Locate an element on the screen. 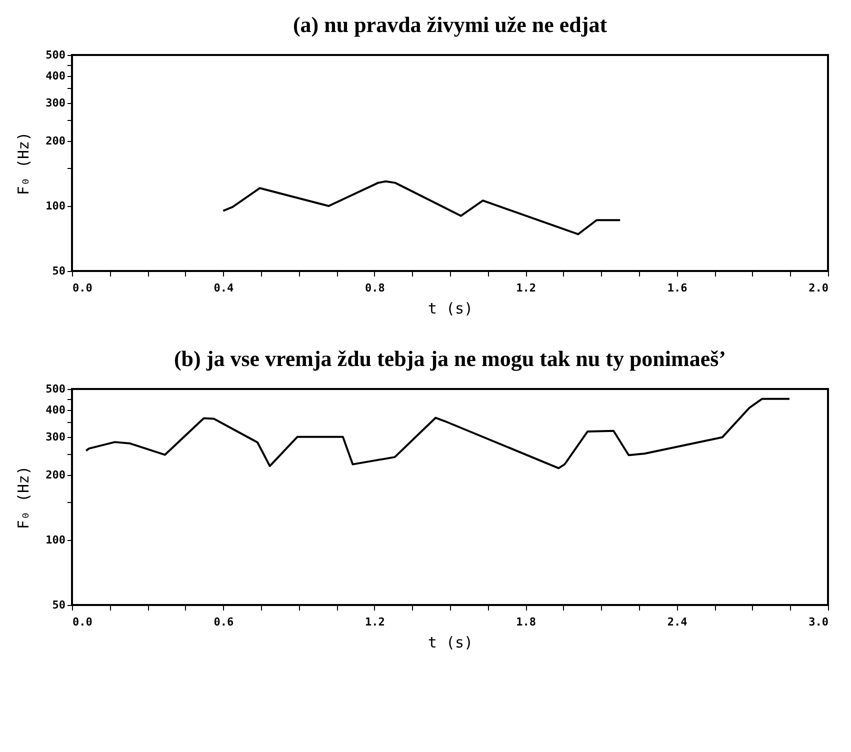  x-tick-label: 0.8 is located at coordinates (374, 288).